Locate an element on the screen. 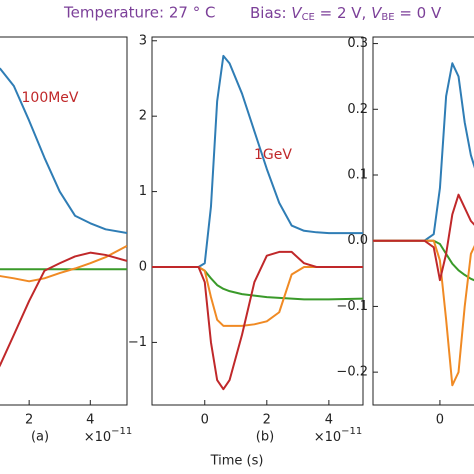  y-tick-label: 0.2 is located at coordinates (357, 109).